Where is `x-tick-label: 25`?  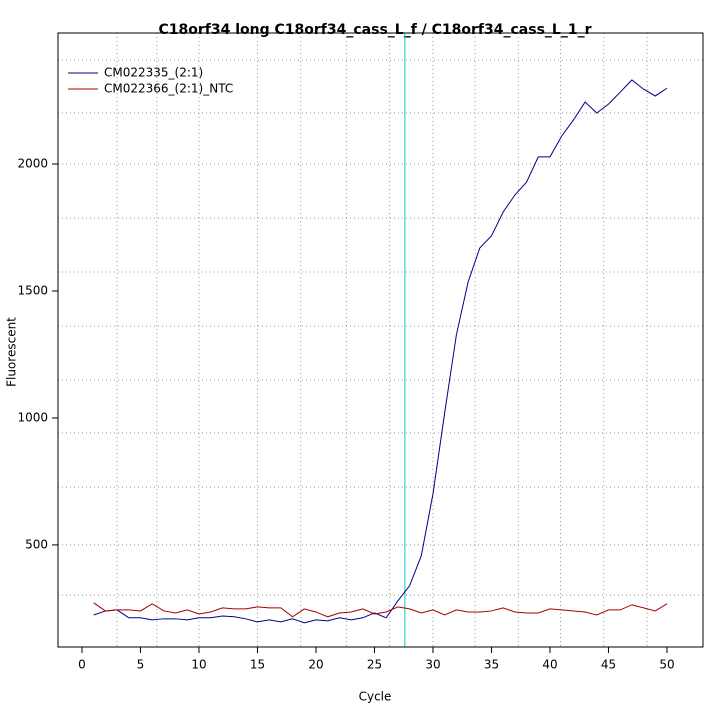
x-tick-label: 25 is located at coordinates (374, 665).